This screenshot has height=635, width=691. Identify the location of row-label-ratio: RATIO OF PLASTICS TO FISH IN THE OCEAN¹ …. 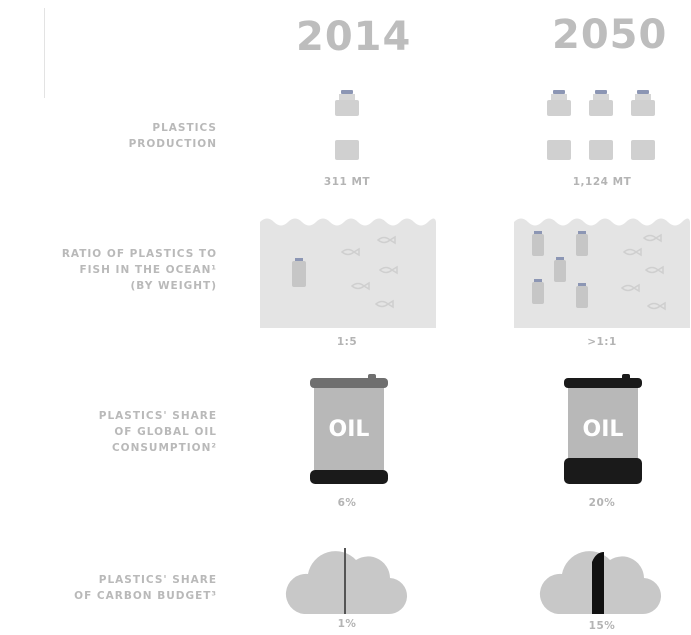
(139, 270).